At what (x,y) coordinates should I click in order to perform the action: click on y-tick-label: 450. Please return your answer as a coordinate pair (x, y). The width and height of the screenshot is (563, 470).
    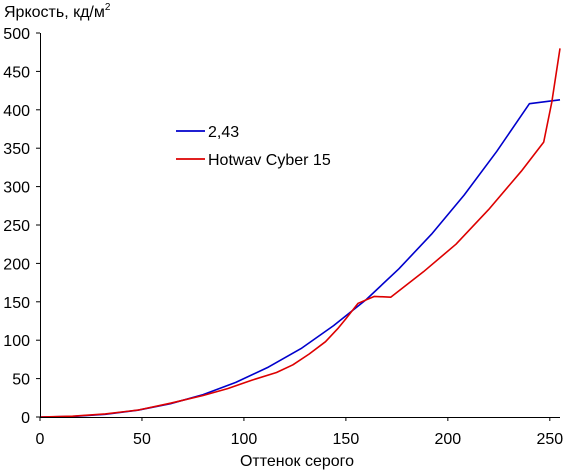
    Looking at the image, I should click on (16, 72).